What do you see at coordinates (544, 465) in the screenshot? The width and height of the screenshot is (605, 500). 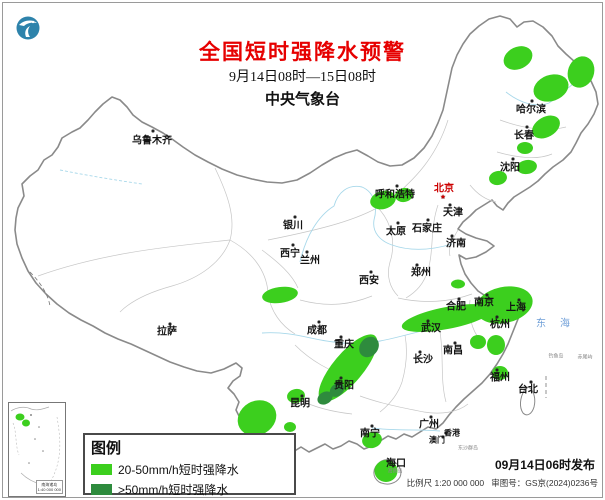 I see `issue-time: 09月14日06时发布` at bounding box center [544, 465].